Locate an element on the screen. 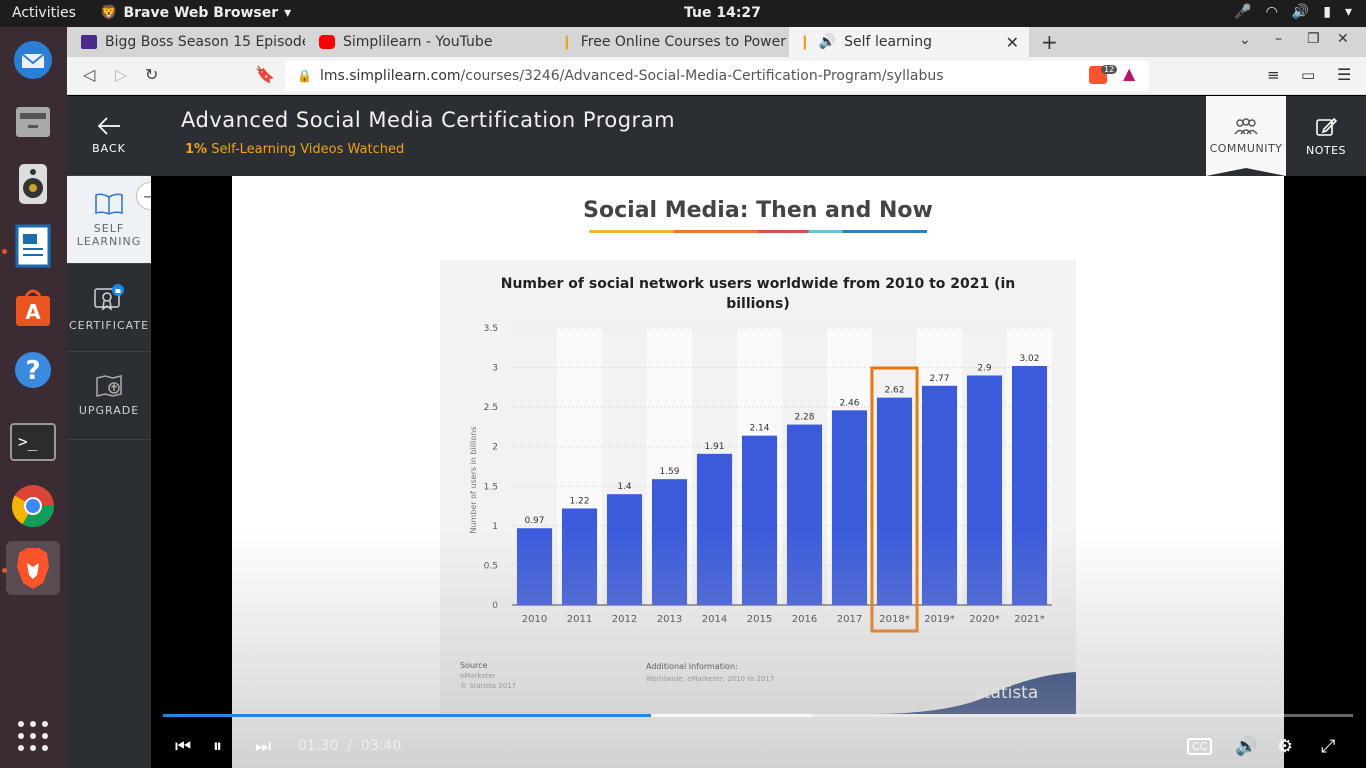  close-window-button: ✕ is located at coordinates (1343, 39).